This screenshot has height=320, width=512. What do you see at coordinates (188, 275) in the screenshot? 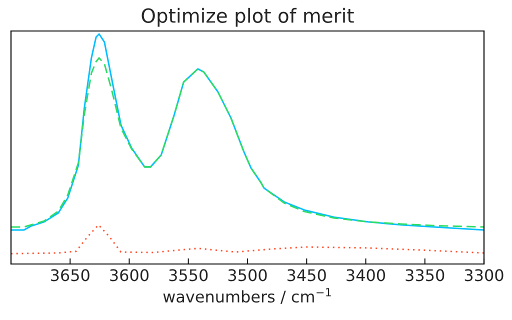
I see `x-tick-label: 3550` at bounding box center [188, 275].